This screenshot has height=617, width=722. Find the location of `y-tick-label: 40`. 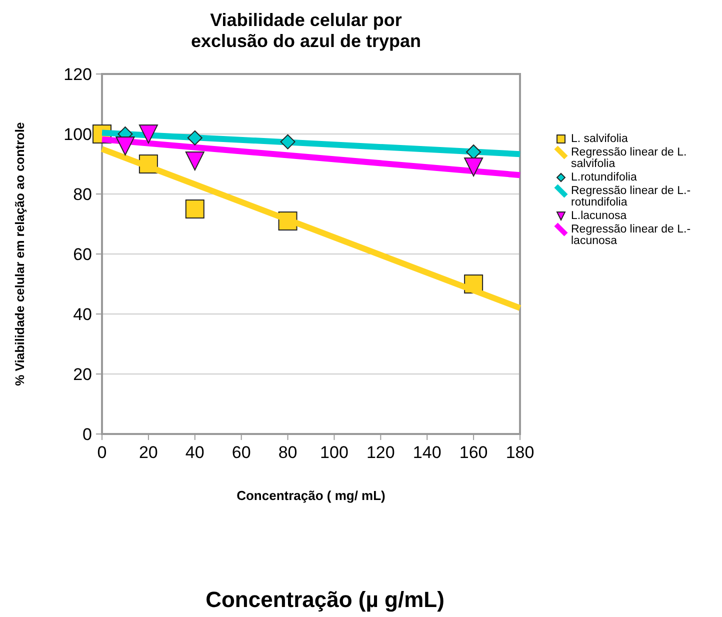

y-tick-label: 40 is located at coordinates (82, 314).